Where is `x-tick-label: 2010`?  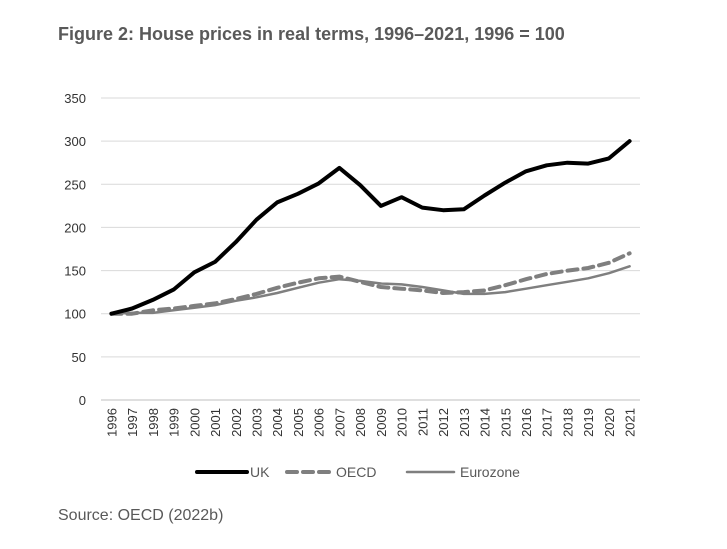
x-tick-label: 2010 is located at coordinates (402, 422).